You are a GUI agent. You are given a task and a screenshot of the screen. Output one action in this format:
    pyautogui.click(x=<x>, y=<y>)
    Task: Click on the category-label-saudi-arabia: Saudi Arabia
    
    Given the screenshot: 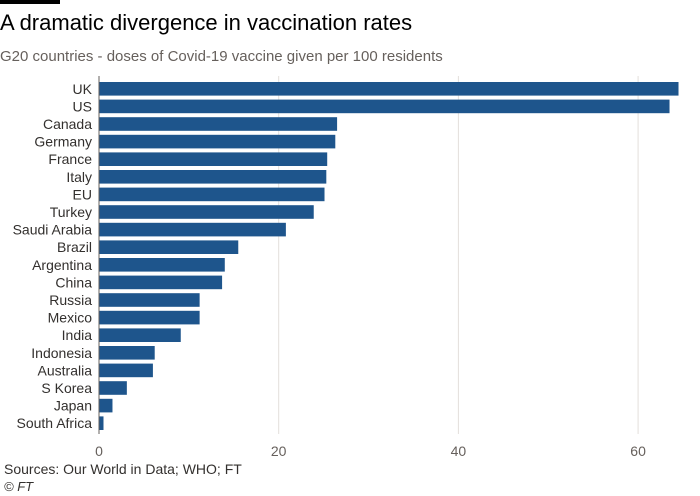 What is the action you would take?
    pyautogui.click(x=53, y=230)
    